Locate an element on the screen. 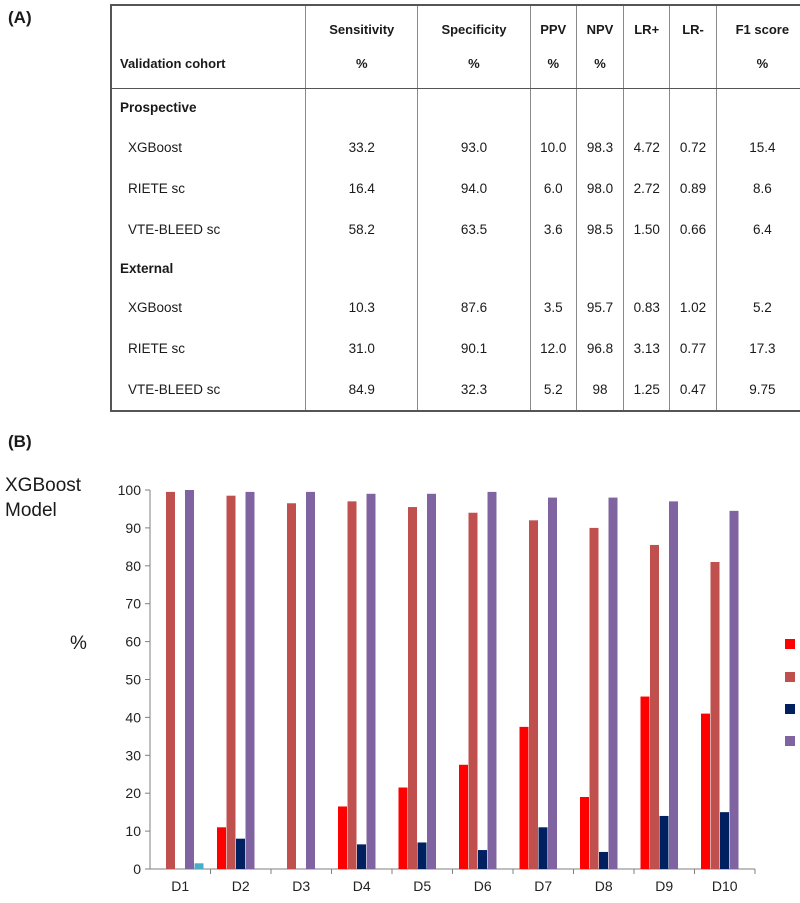 Image resolution: width=800 pixels, height=903 pixels. bar-s2-D10 is located at coordinates (715, 715).